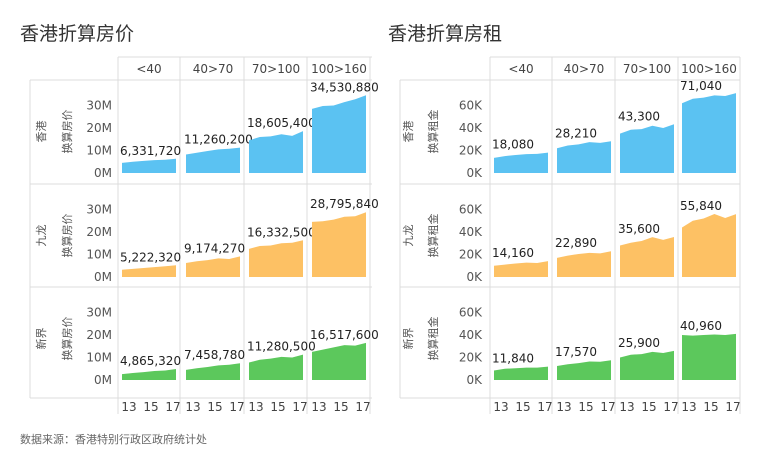 Image resolution: width=777 pixels, height=475 pixels. Describe the element at coordinates (576, 243) in the screenshot. I see `data-label: 22,890` at that location.